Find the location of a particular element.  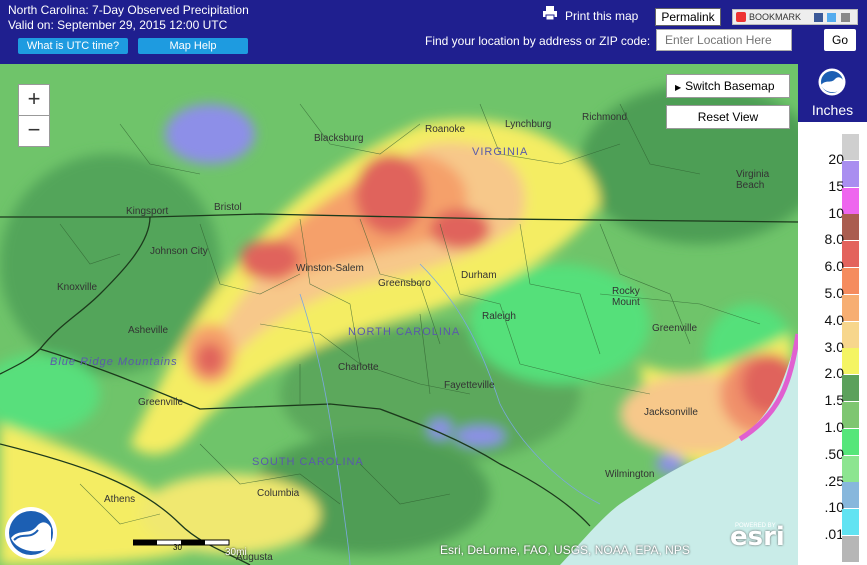

email-icon is located at coordinates (845, 18).